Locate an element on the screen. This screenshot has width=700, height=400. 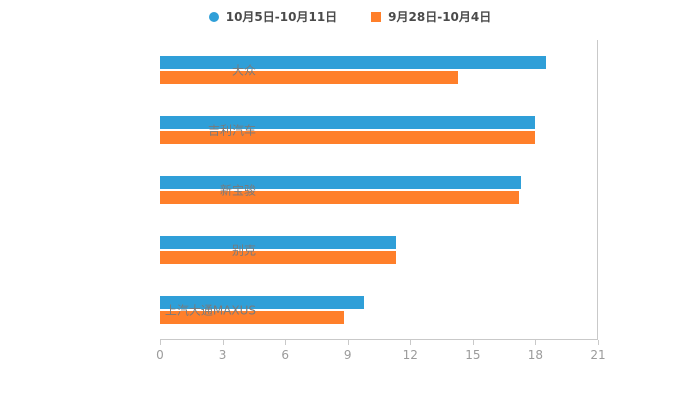
category-label: 大众 is located at coordinates (243, 70).